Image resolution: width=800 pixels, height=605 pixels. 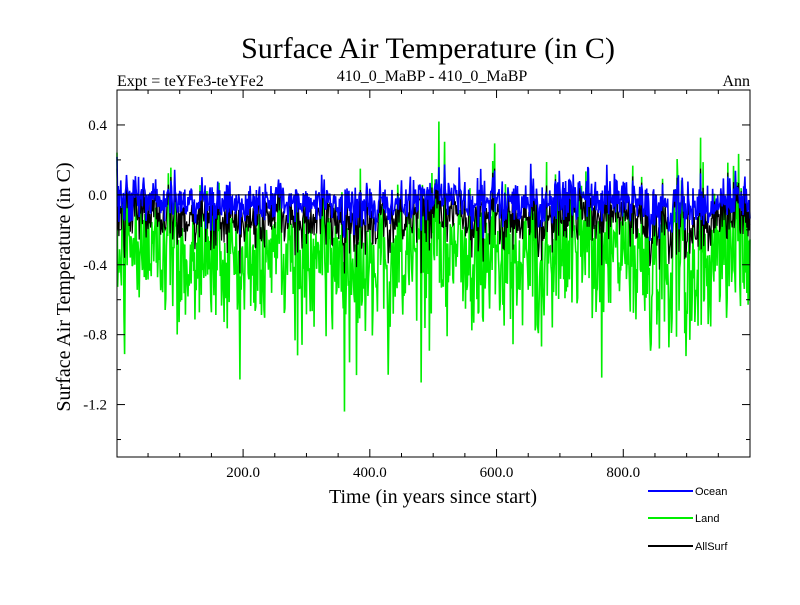 I want to click on x-tick-label: 200.0, so click(x=243, y=473).